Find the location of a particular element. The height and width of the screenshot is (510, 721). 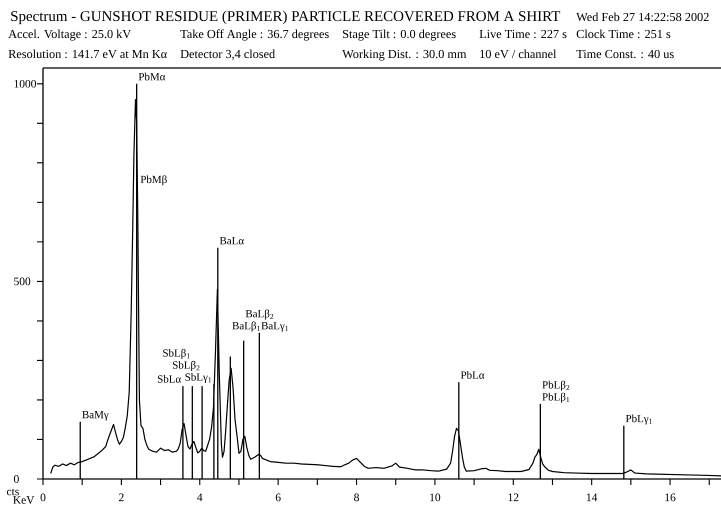

x-tick-label: 8 is located at coordinates (356, 498).